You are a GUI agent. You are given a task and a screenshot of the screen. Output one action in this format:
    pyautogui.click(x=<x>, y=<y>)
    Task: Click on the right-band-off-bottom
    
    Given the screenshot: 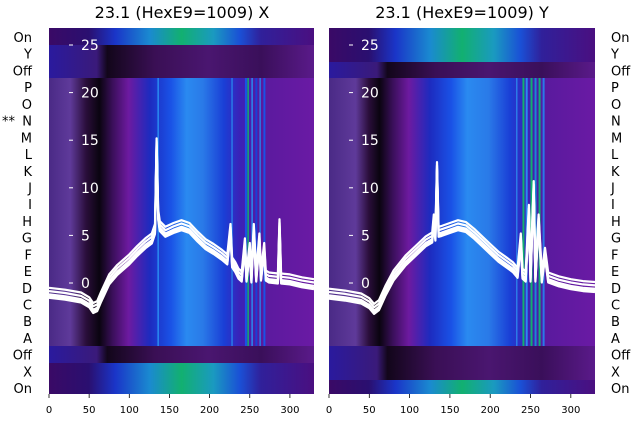 What is the action you would take?
    pyautogui.click(x=462, y=363)
    